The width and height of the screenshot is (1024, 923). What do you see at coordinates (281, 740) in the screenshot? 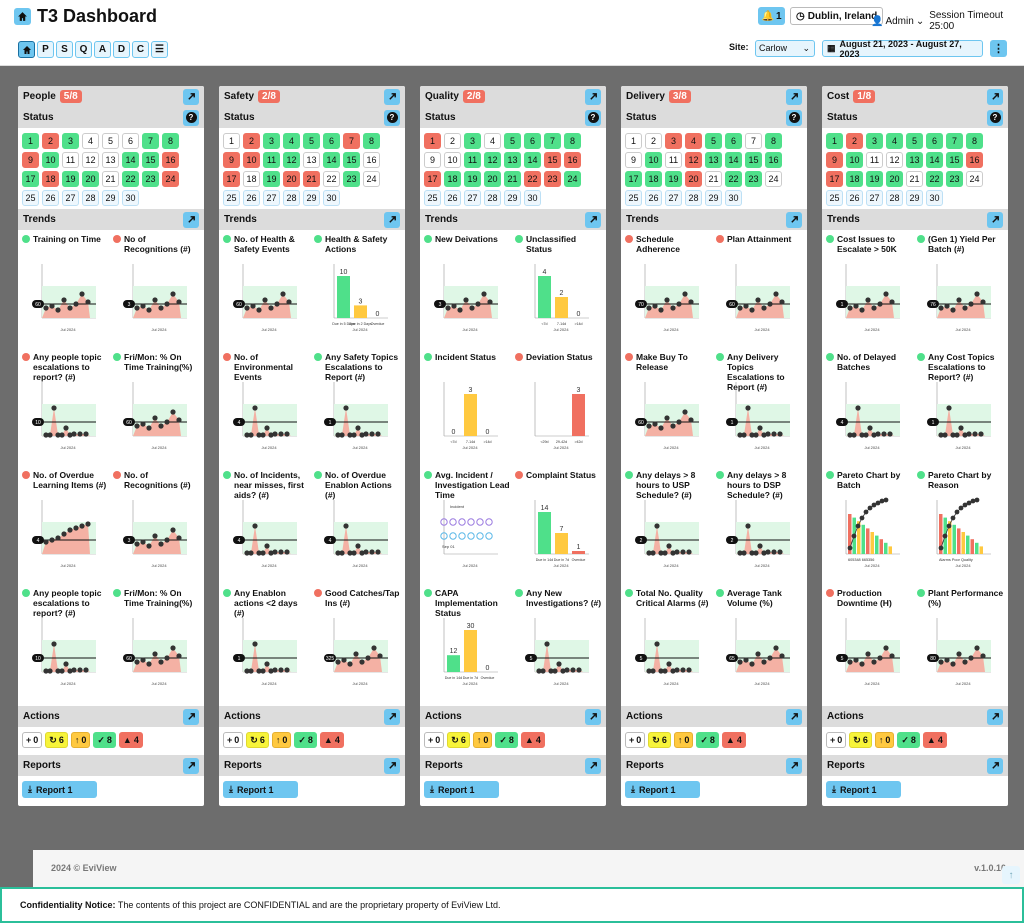
I see `action-escalated: ↑ 0` at bounding box center [281, 740].